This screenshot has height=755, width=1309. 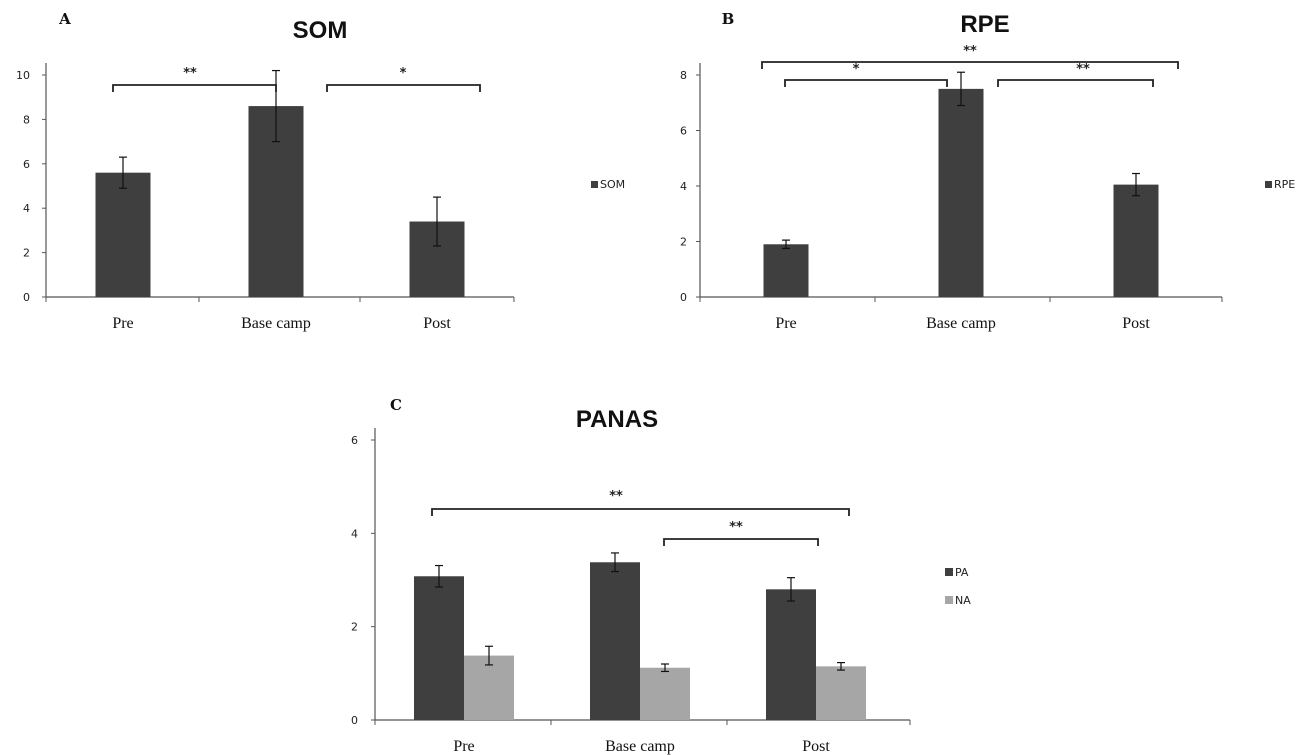 I want to click on chart-title: RPE, so click(x=984, y=24).